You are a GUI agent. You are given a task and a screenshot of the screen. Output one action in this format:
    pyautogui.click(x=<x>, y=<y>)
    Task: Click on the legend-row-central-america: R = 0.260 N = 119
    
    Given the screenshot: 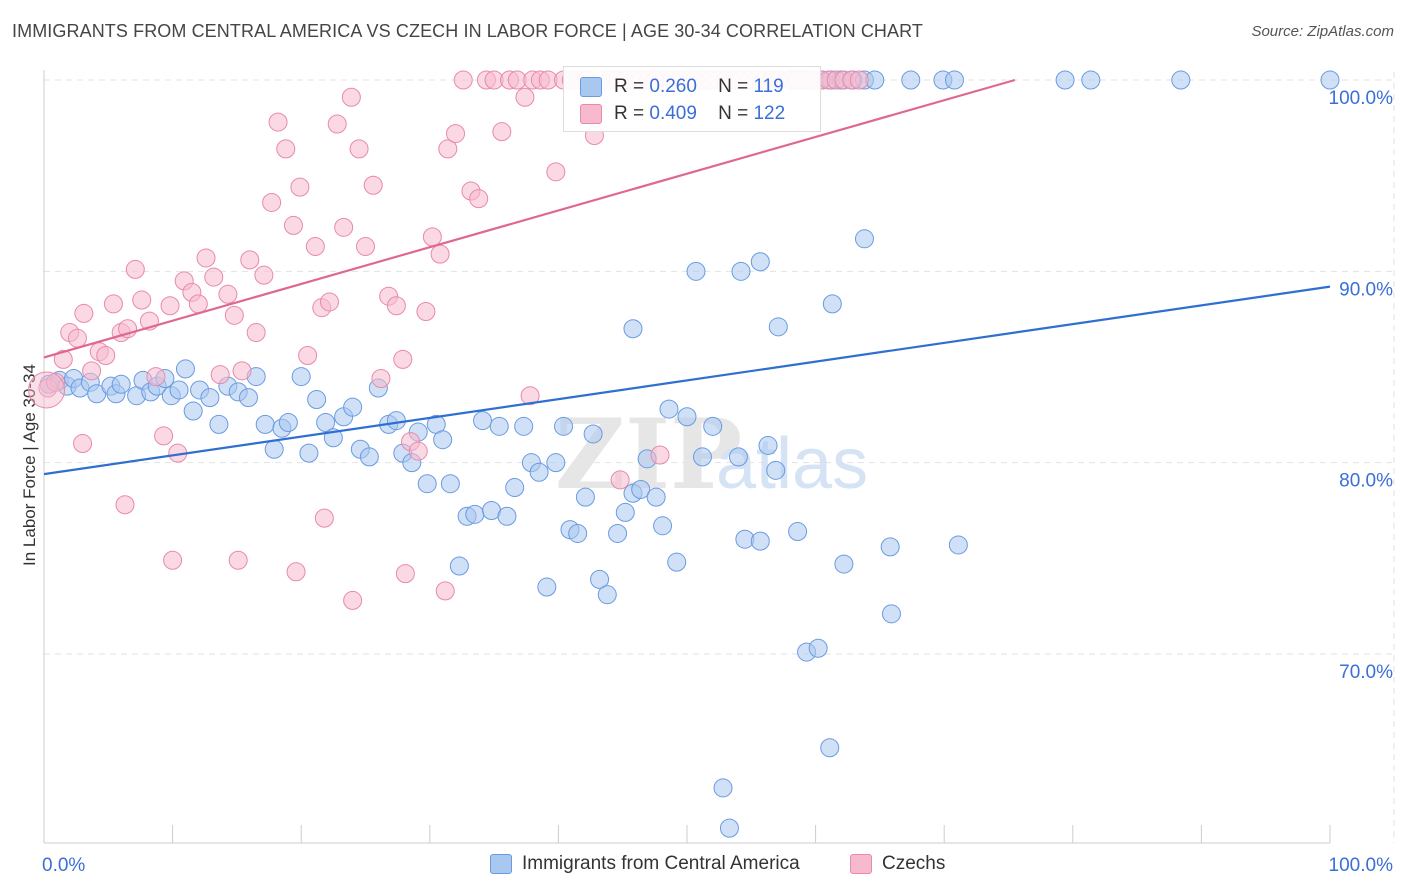 What is the action you would take?
    pyautogui.click(x=682, y=87)
    